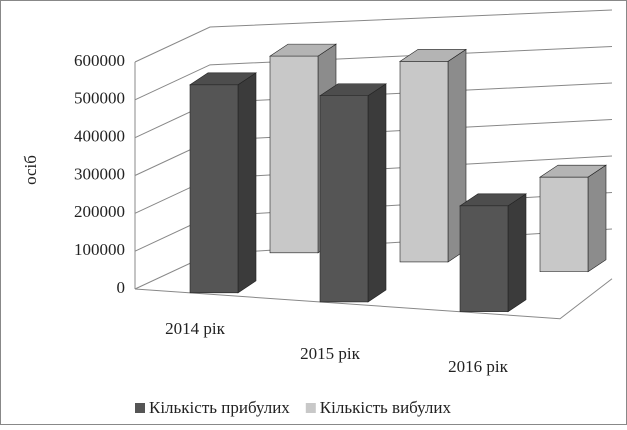  What do you see at coordinates (121, 287) in the screenshot?
I see `y-tick-label: 0` at bounding box center [121, 287].